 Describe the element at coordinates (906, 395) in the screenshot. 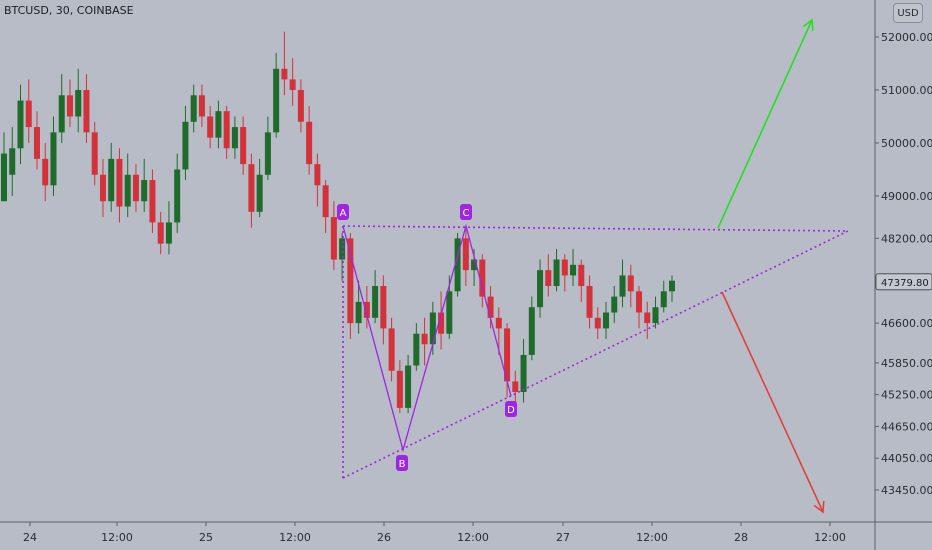

I see `y-tick-label: 45250.00` at that location.